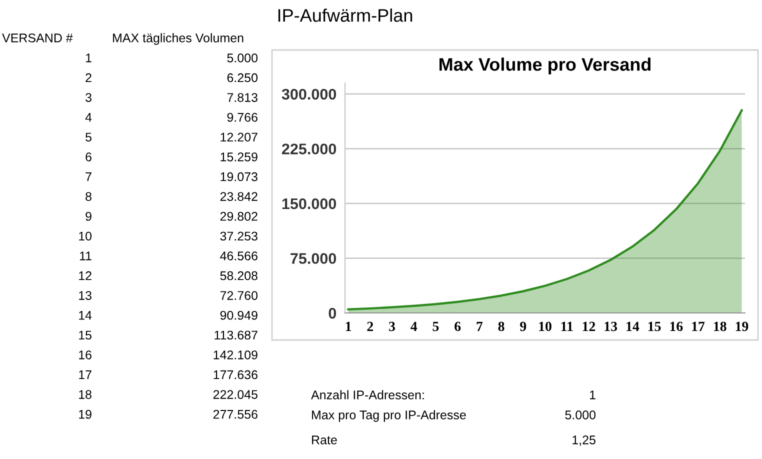 This screenshot has width=762, height=459. What do you see at coordinates (85, 335) in the screenshot?
I see `category-label: 15` at bounding box center [85, 335].